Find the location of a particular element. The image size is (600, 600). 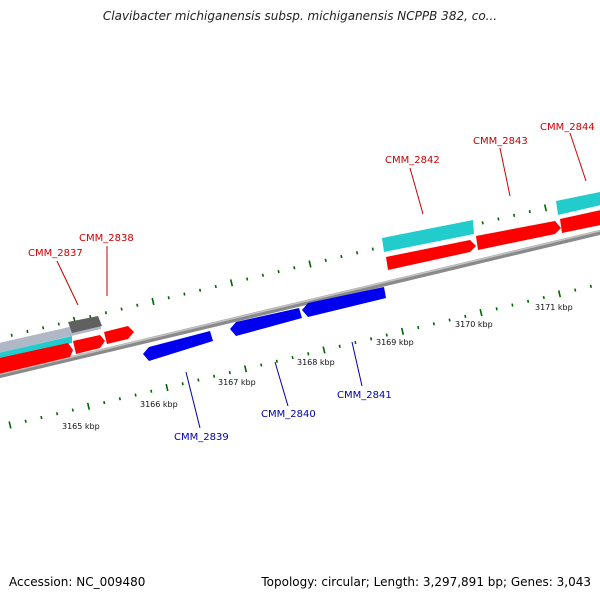

grey-feature is located at coordinates (85, 324).